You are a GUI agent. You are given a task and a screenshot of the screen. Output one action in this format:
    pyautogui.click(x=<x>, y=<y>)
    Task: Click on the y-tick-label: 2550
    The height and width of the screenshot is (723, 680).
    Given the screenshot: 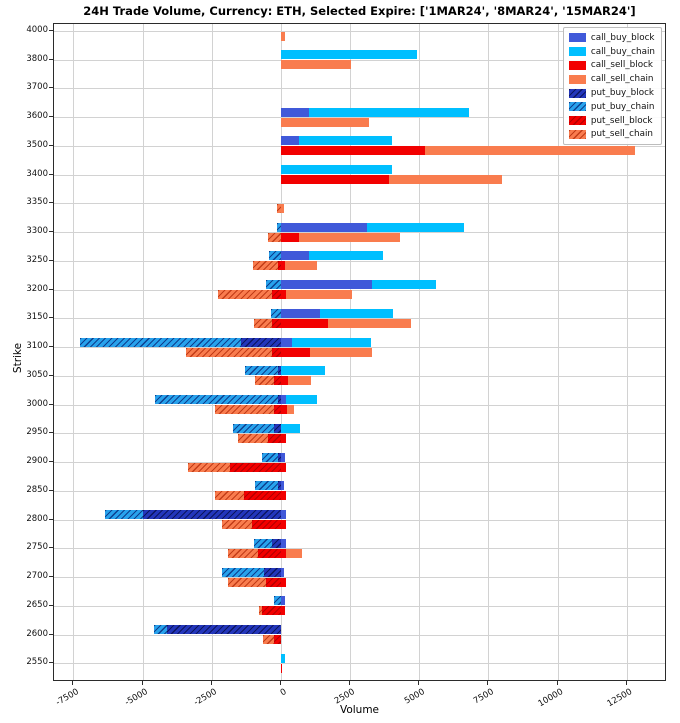 What is the action you would take?
    pyautogui.click(x=37, y=662)
    